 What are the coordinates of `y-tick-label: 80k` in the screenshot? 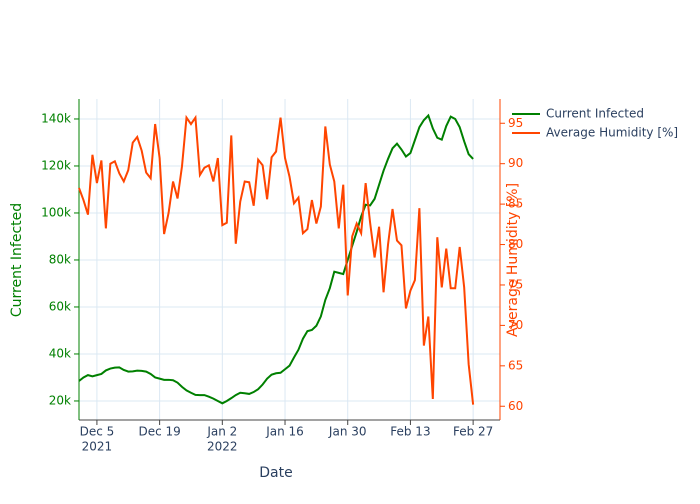 It's located at (60, 259).